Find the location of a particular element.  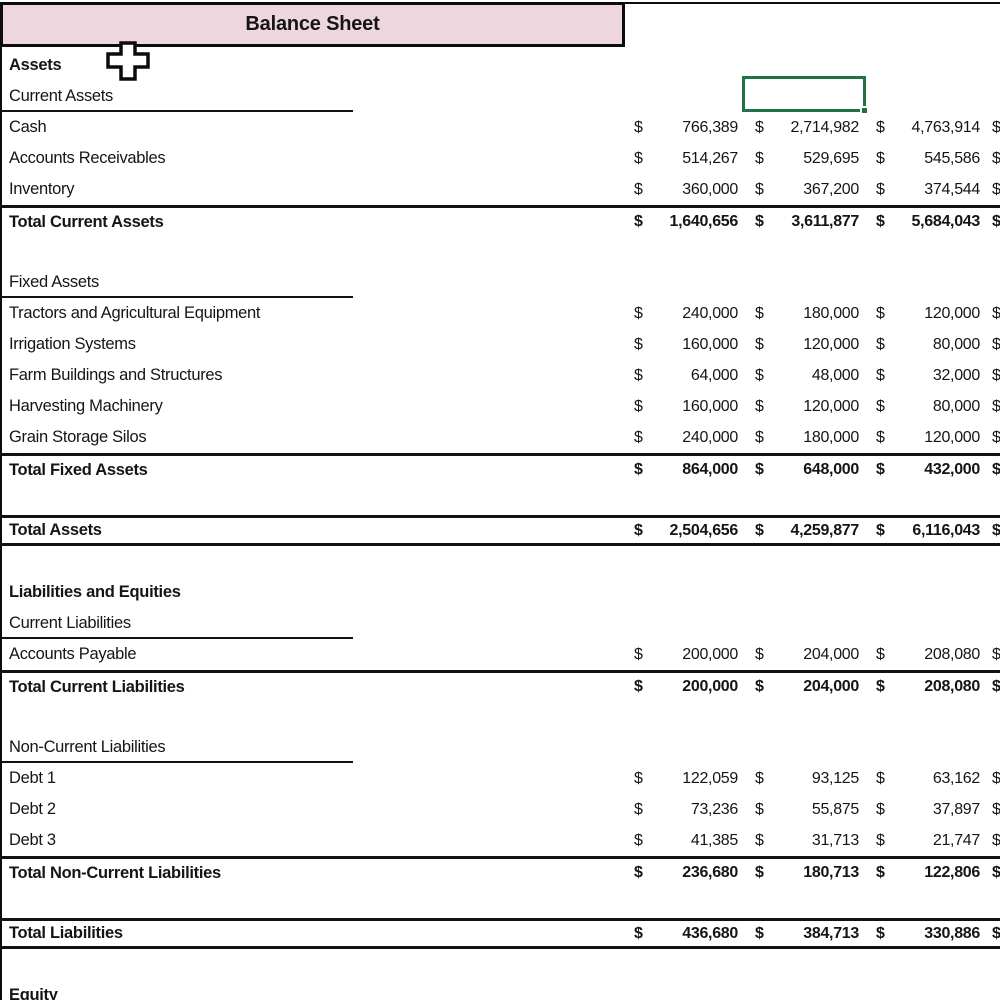

row-label-cell: Debt 1 is located at coordinates (32, 778).